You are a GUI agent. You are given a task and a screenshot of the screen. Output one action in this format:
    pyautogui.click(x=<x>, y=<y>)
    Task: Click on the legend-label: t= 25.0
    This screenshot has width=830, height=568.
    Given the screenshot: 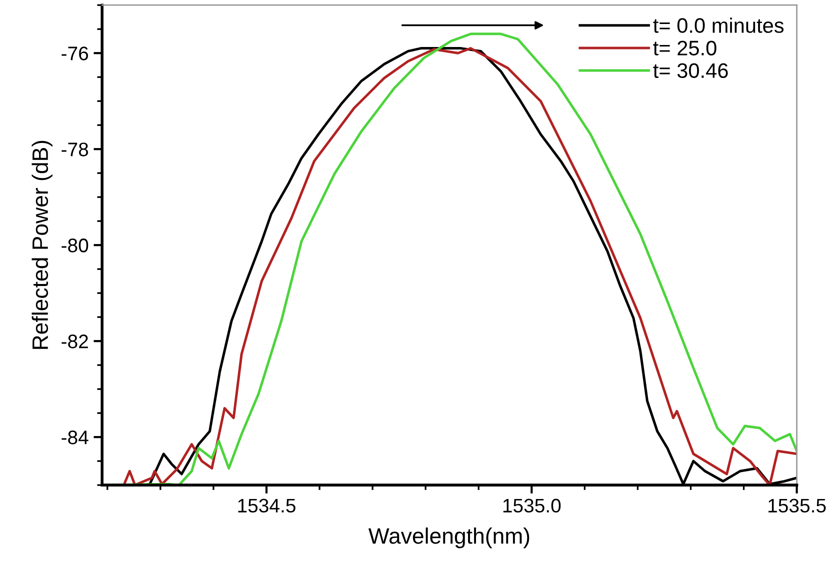 What is the action you would take?
    pyautogui.click(x=684, y=48)
    